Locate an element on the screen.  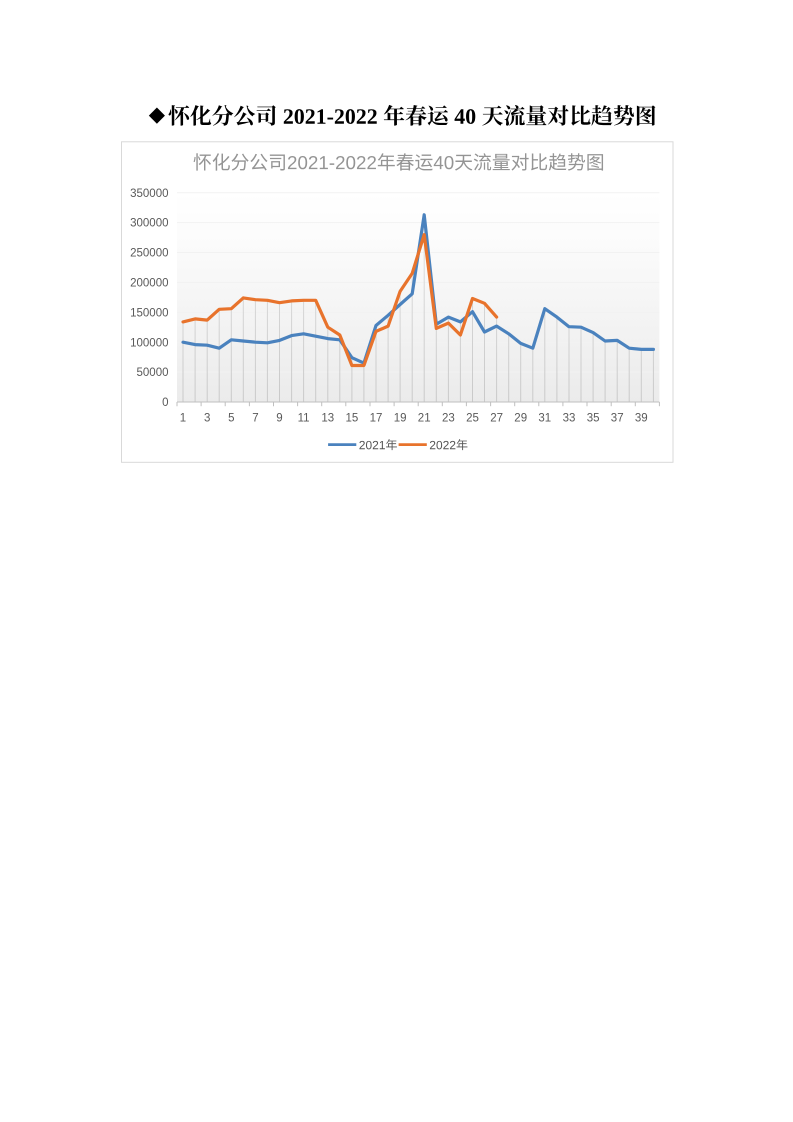
svg-text: 29 is located at coordinates (520, 419).